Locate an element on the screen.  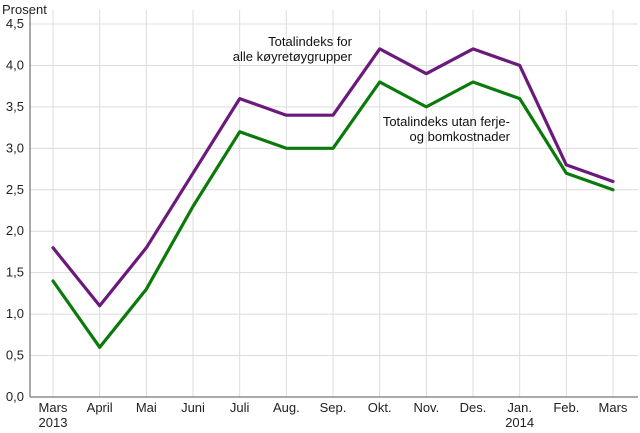
x-tick-year-label: 2014 is located at coordinates (519, 422).